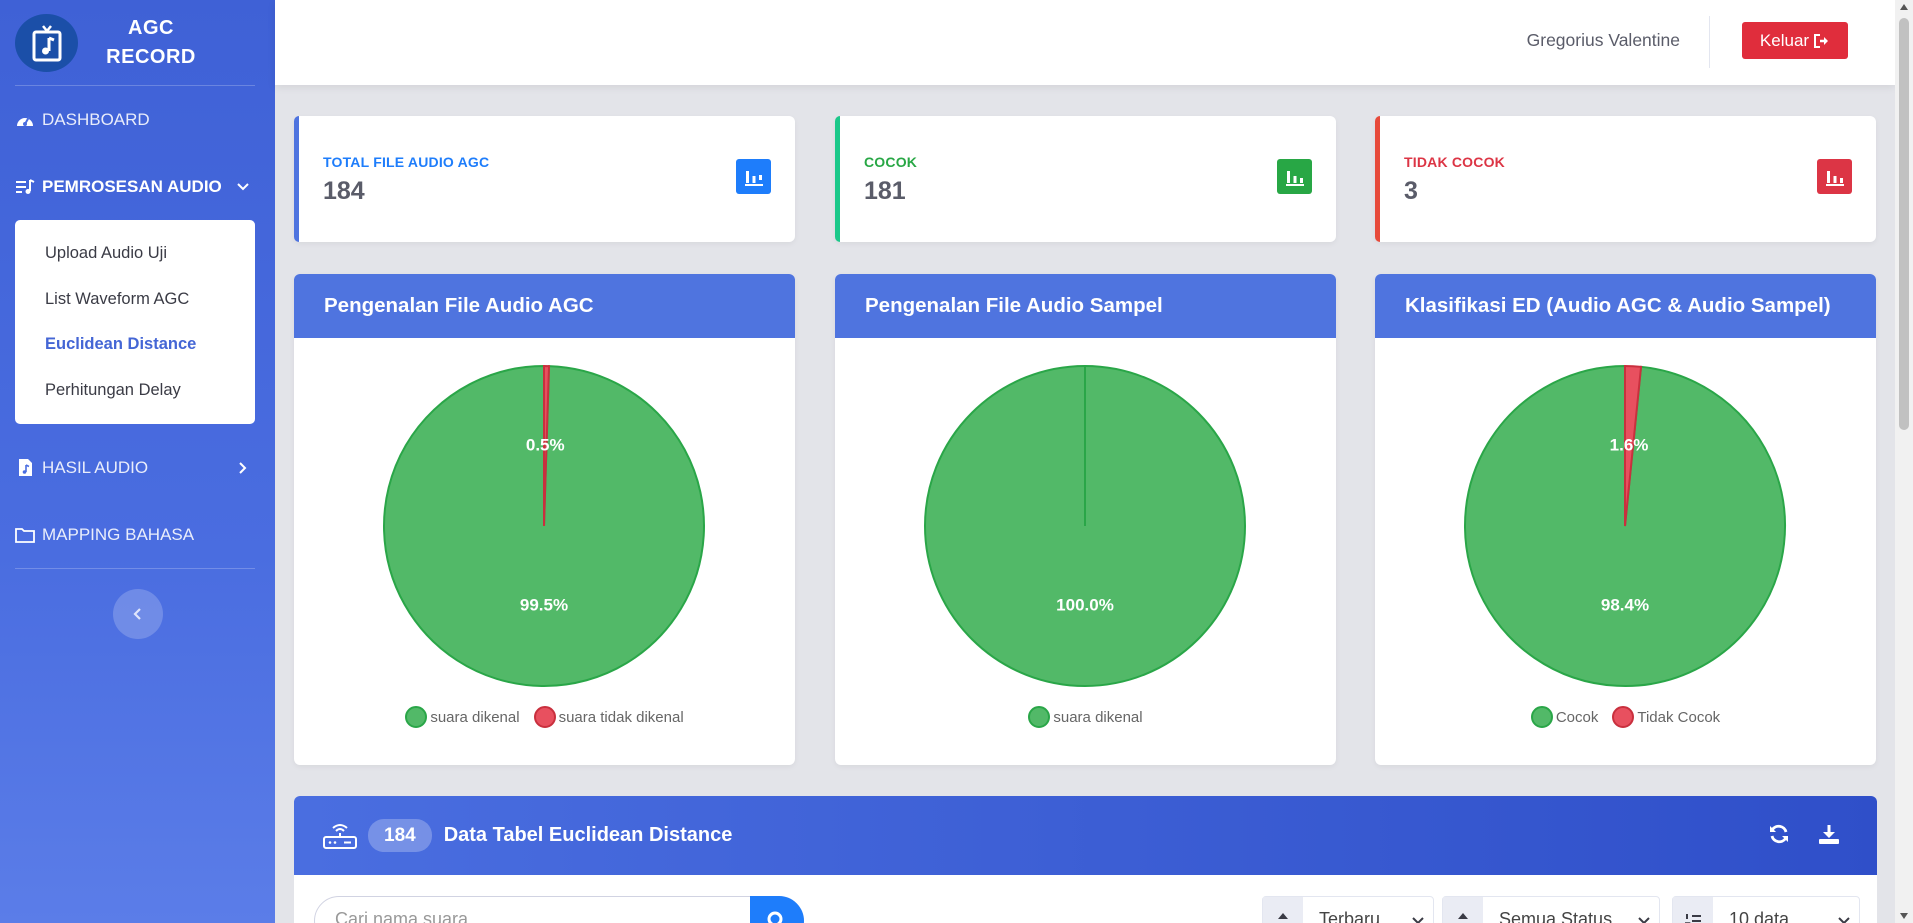 Image resolution: width=1913 pixels, height=923 pixels. Describe the element at coordinates (1625, 604) in the screenshot. I see `pie-data-label: 98.4%` at that location.